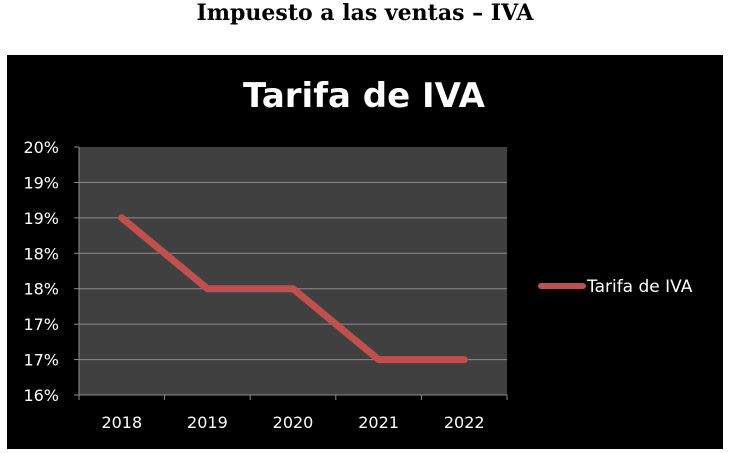  I want to click on y-tick-label: 20%, so click(41, 147).